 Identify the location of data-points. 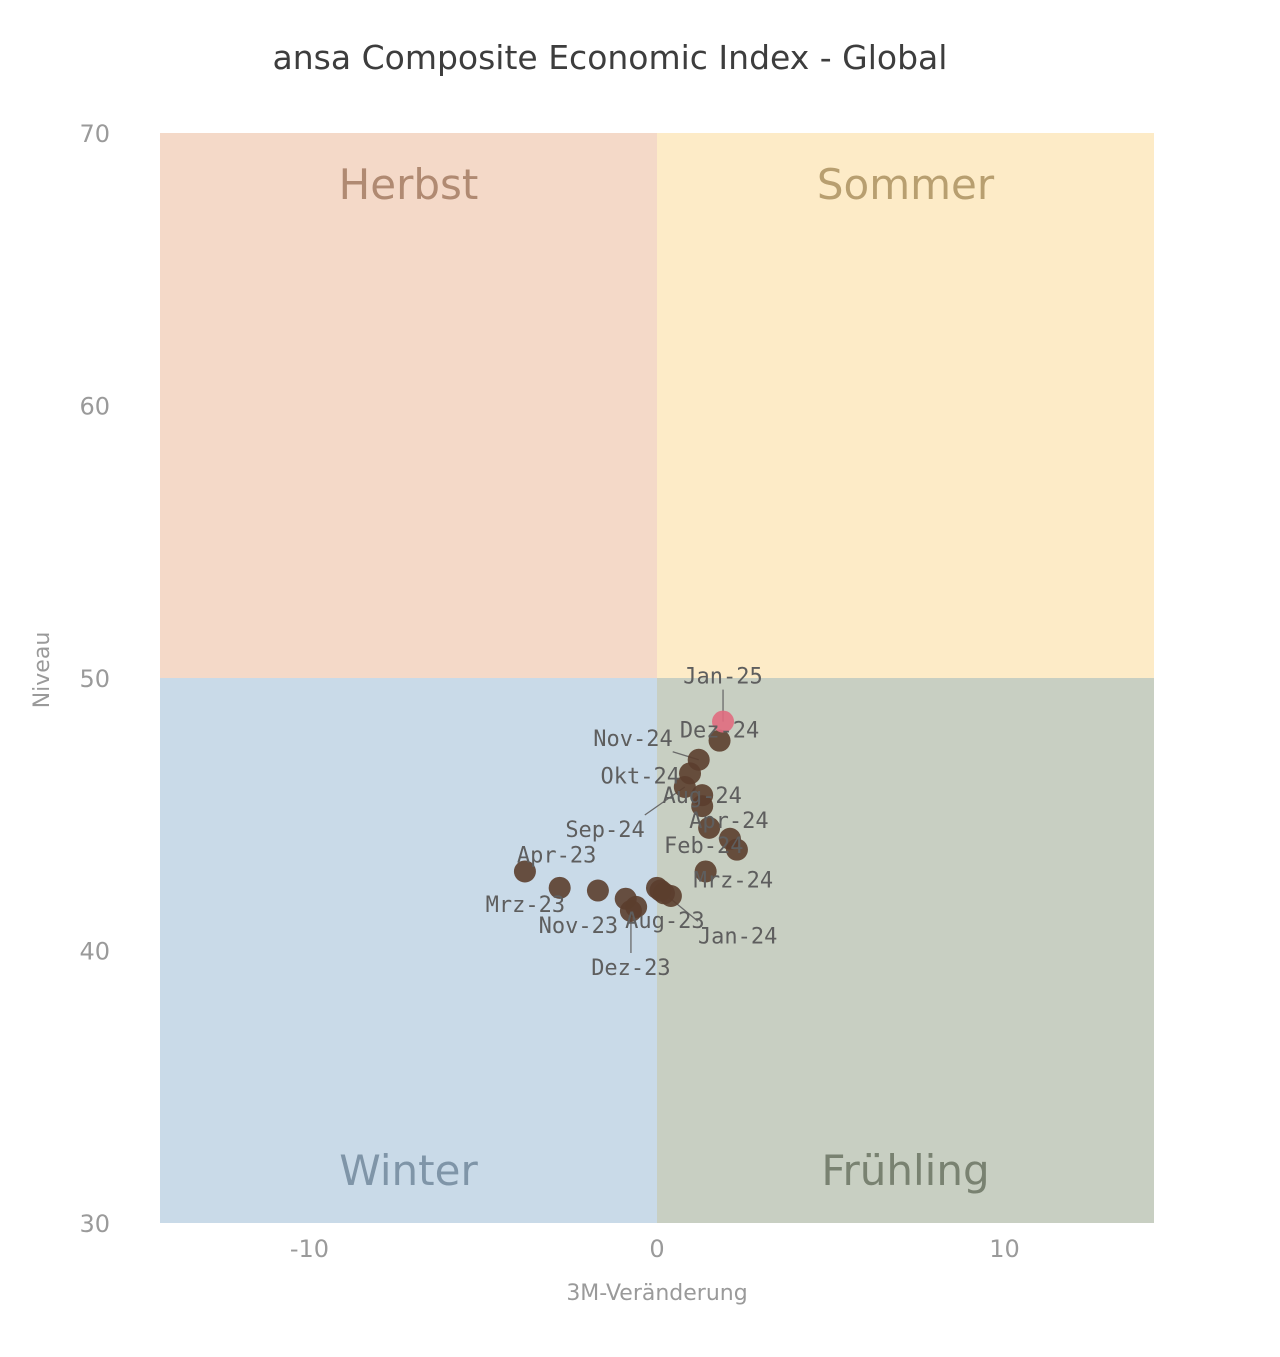
(630, 816).